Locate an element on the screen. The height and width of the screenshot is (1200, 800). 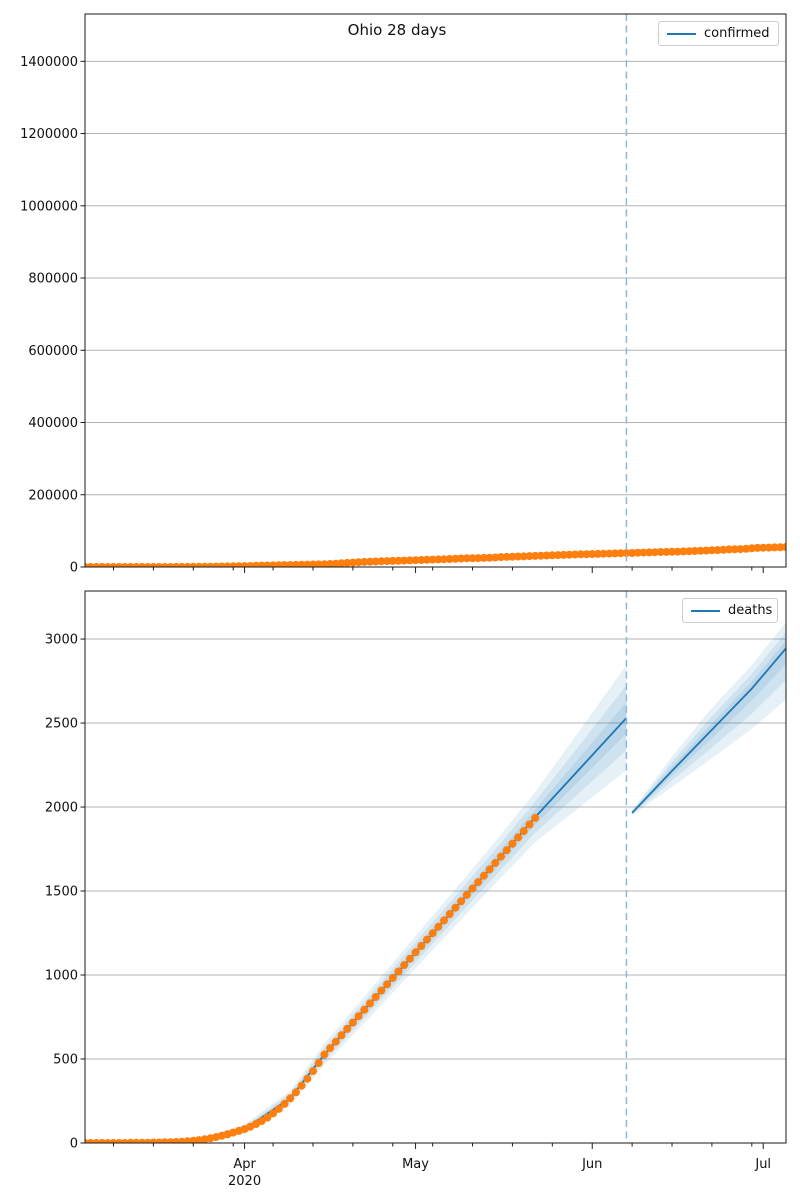
y-tick-label: 1500 is located at coordinates (61, 892).